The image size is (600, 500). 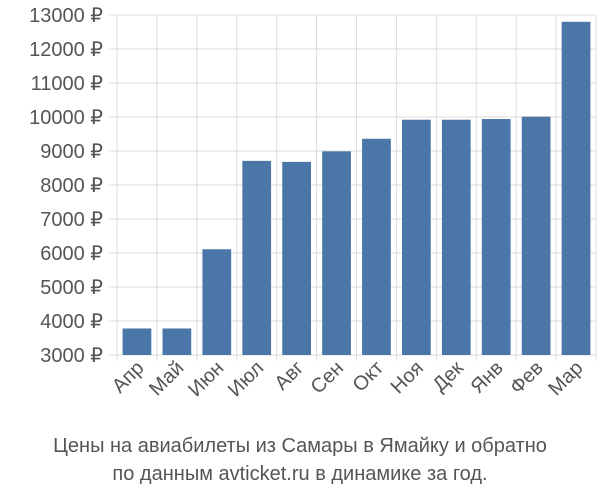 What do you see at coordinates (128, 377) in the screenshot?
I see `x-tick-label: Апр` at bounding box center [128, 377].